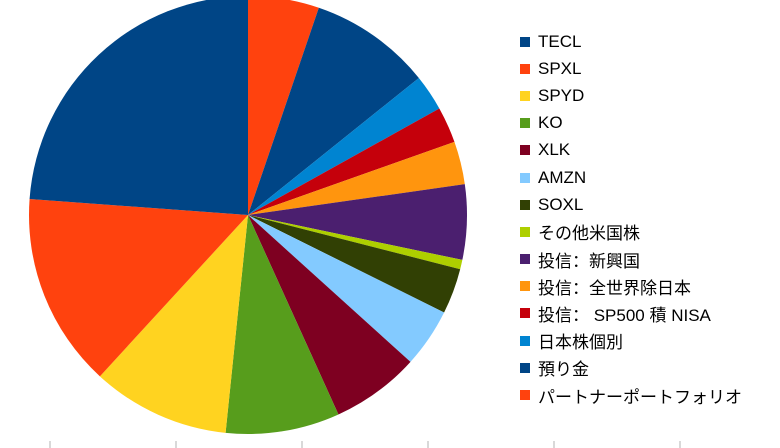 This screenshot has height=448, width=780. Describe the element at coordinates (560, 68) in the screenshot. I see `legend-label: SPXL` at that location.